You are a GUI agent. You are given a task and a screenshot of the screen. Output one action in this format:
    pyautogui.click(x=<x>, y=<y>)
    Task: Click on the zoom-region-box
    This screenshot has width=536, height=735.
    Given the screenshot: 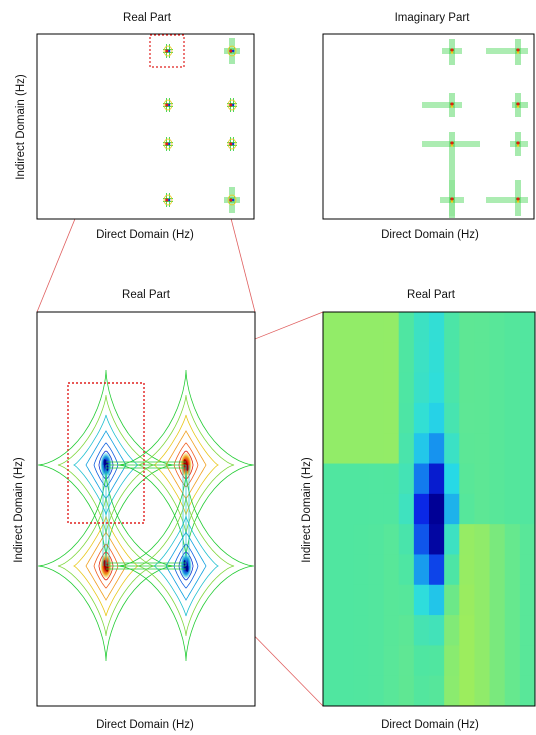 What is the action you would take?
    pyautogui.click(x=167, y=51)
    